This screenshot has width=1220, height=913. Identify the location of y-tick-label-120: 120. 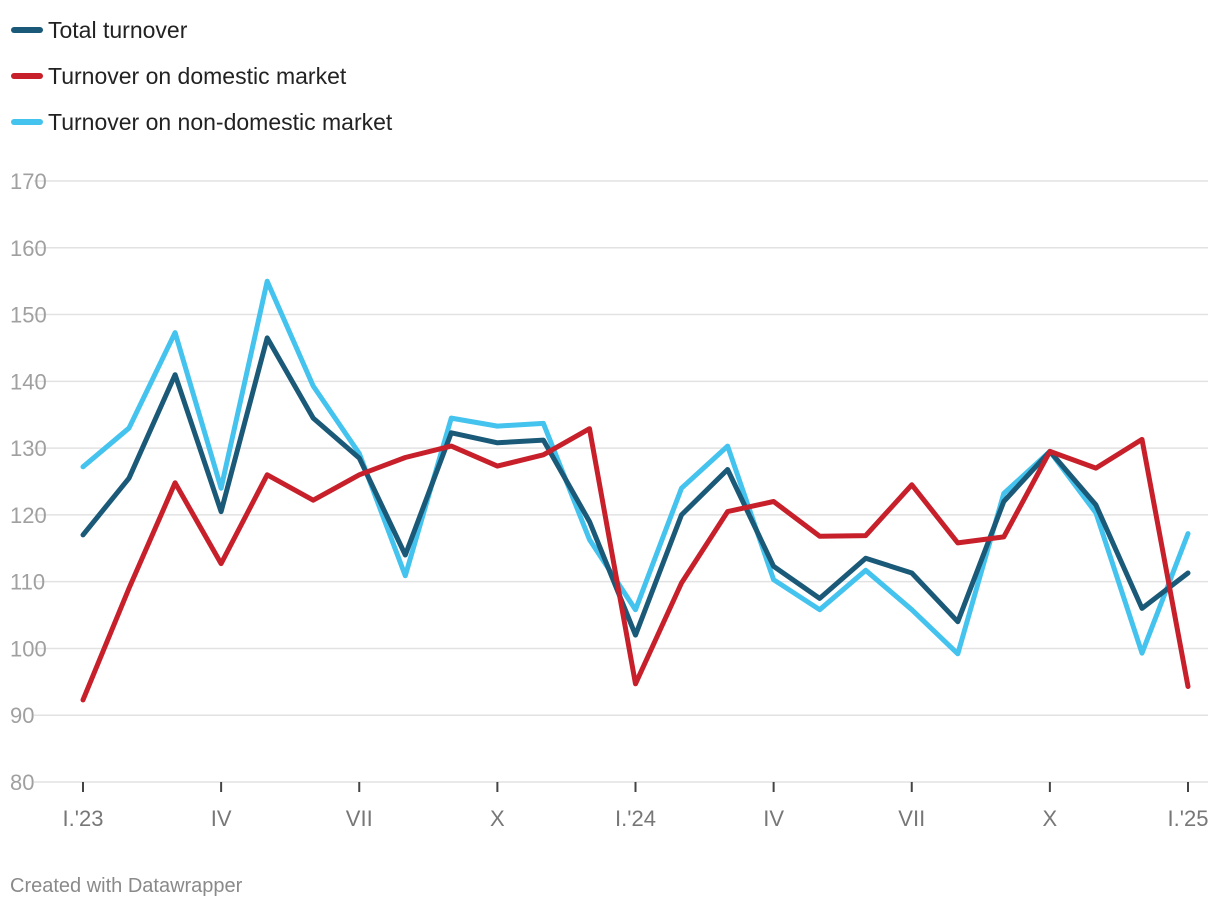
(28, 515).